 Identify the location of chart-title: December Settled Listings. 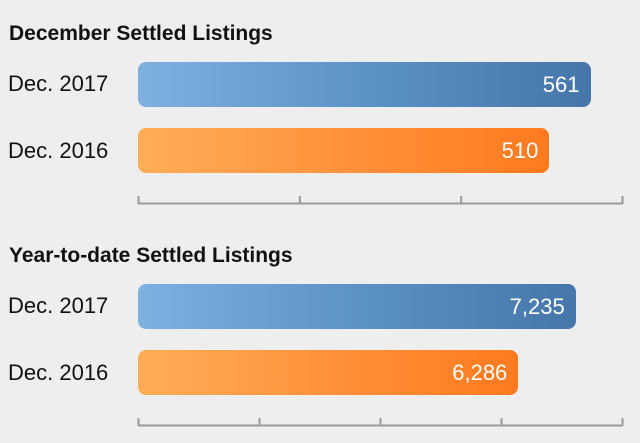
(141, 33).